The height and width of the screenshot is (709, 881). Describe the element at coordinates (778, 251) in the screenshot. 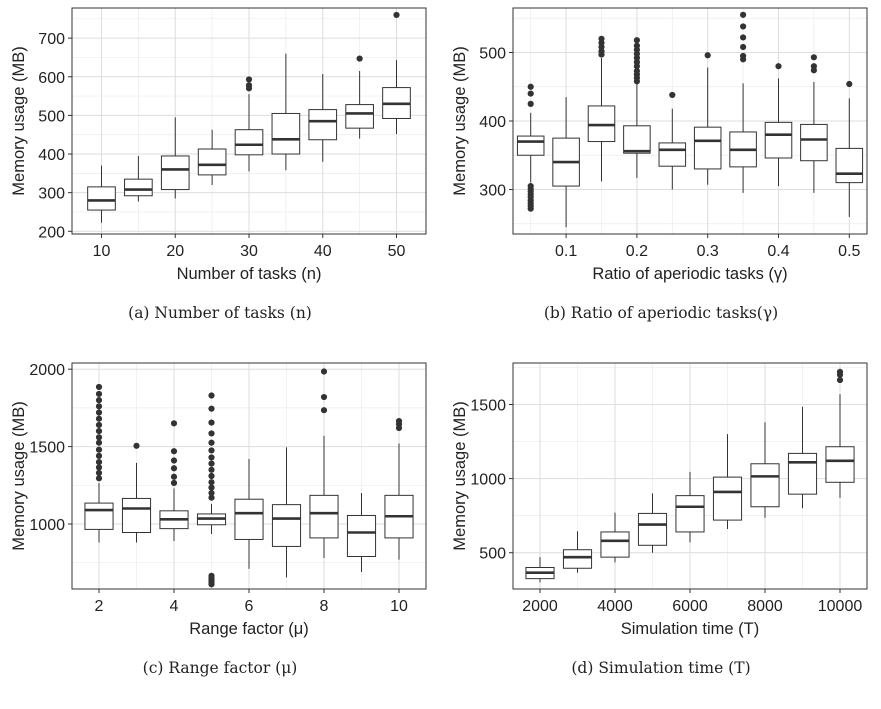

I see `x-tick-label: 0.4` at that location.